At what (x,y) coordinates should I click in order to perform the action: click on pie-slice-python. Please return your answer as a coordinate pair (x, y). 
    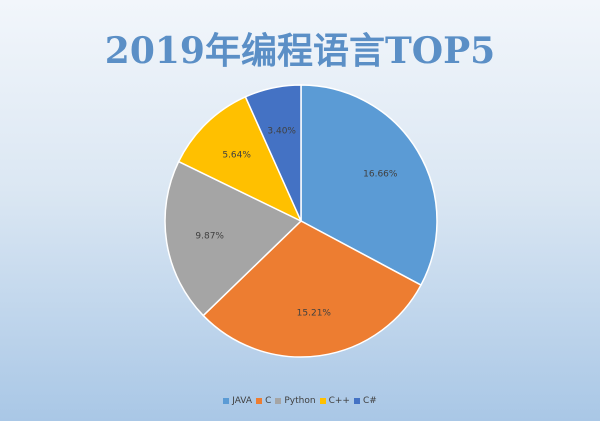
    Looking at the image, I should click on (233, 238).